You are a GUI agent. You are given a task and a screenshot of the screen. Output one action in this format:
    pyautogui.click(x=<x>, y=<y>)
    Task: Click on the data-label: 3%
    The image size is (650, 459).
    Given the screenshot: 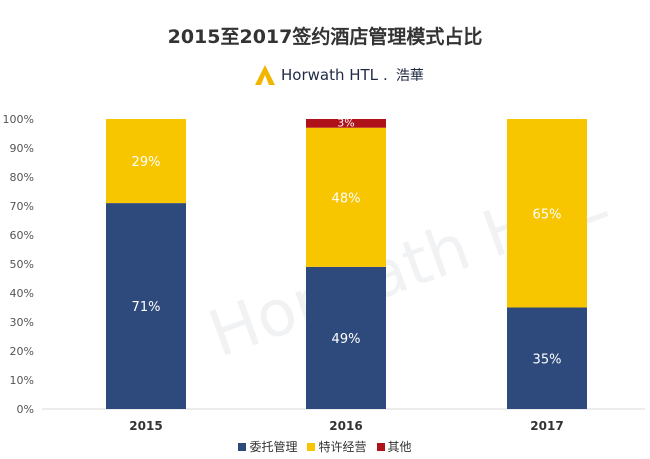 What is the action you would take?
    pyautogui.click(x=345, y=122)
    